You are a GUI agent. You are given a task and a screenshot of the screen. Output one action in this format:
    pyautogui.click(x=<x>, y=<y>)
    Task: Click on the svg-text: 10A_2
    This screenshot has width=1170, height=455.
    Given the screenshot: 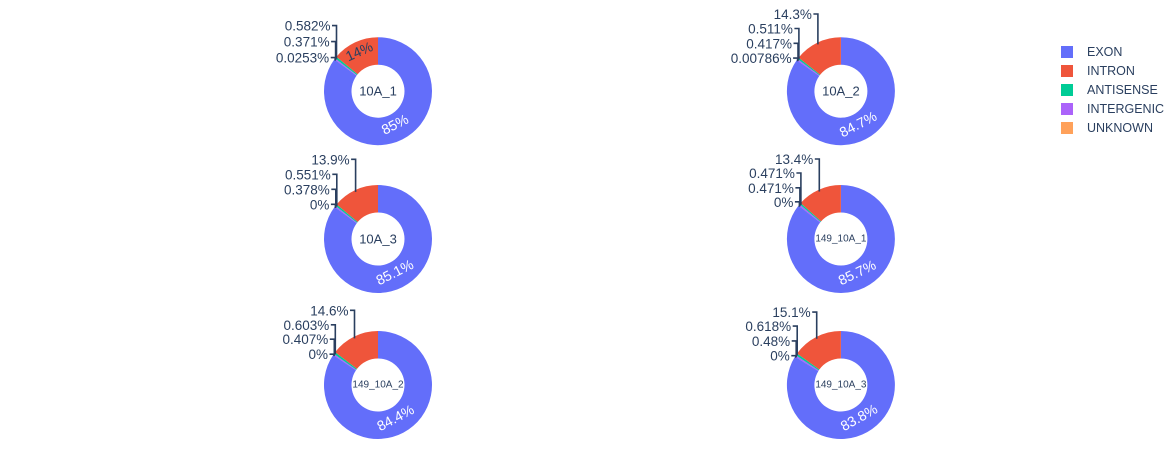 What is the action you would take?
    pyautogui.click(x=841, y=91)
    